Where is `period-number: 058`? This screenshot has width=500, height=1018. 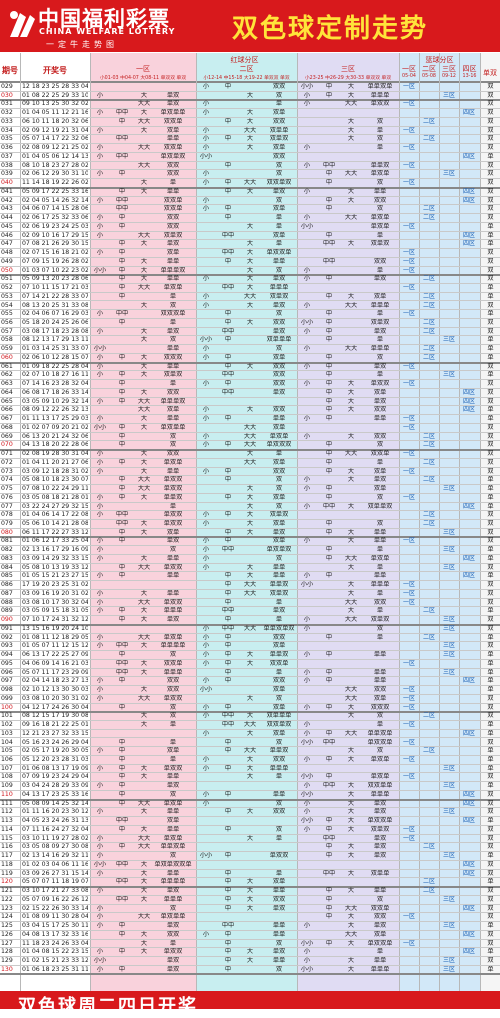 period-number: 058 is located at coordinates (7, 340).